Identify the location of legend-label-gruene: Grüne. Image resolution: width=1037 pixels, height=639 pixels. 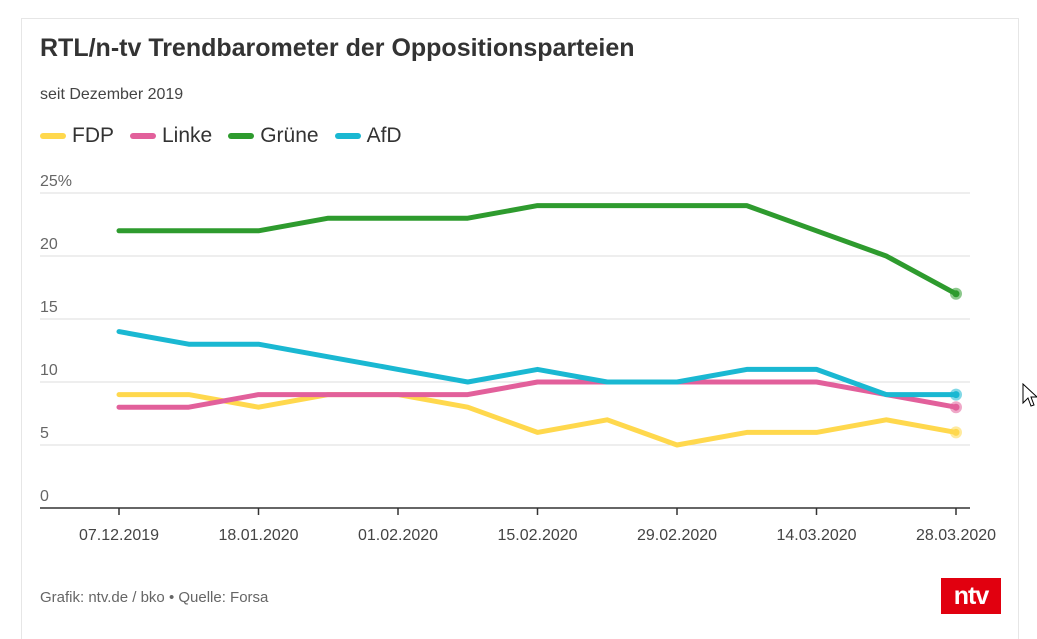
(289, 135).